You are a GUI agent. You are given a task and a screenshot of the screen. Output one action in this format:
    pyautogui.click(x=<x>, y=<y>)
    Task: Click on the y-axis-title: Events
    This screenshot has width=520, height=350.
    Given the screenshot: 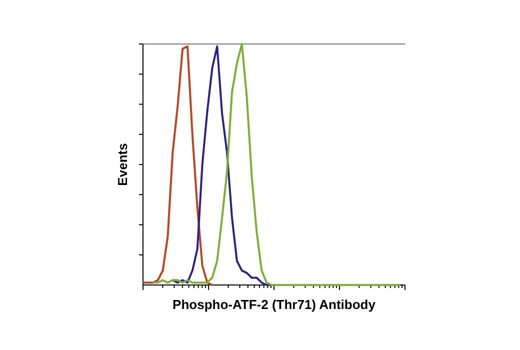 What is the action you would take?
    pyautogui.click(x=122, y=164)
    